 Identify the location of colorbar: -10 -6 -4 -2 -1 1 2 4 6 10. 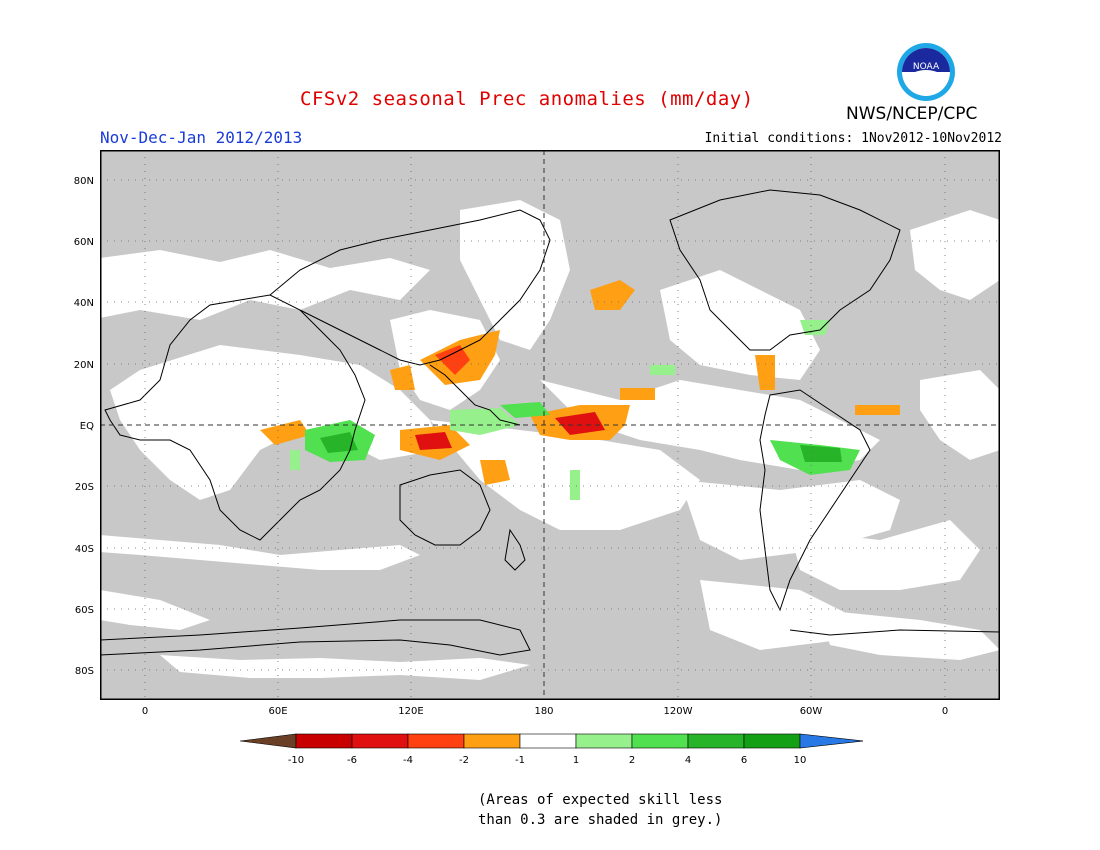
(551, 749).